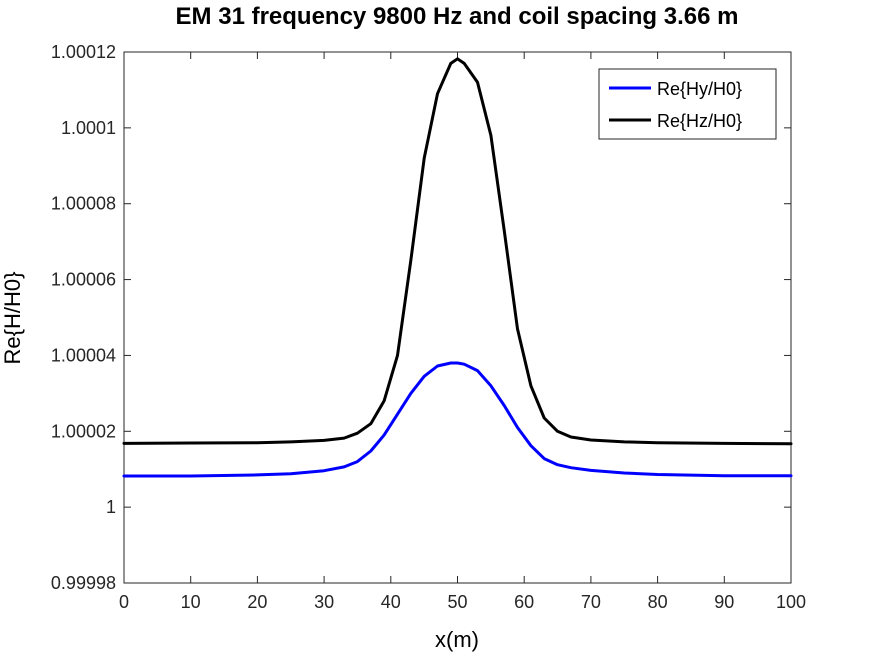 The image size is (874, 655). What do you see at coordinates (83, 583) in the screenshot?
I see `y-tick-label: 0.99998` at bounding box center [83, 583].